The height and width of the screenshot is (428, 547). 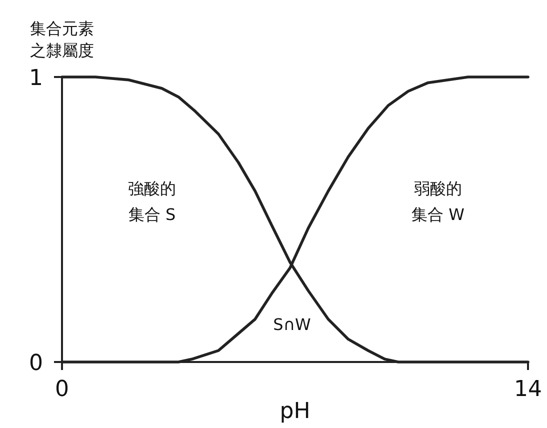 I want to click on annotation: 集合 S, so click(x=152, y=214).